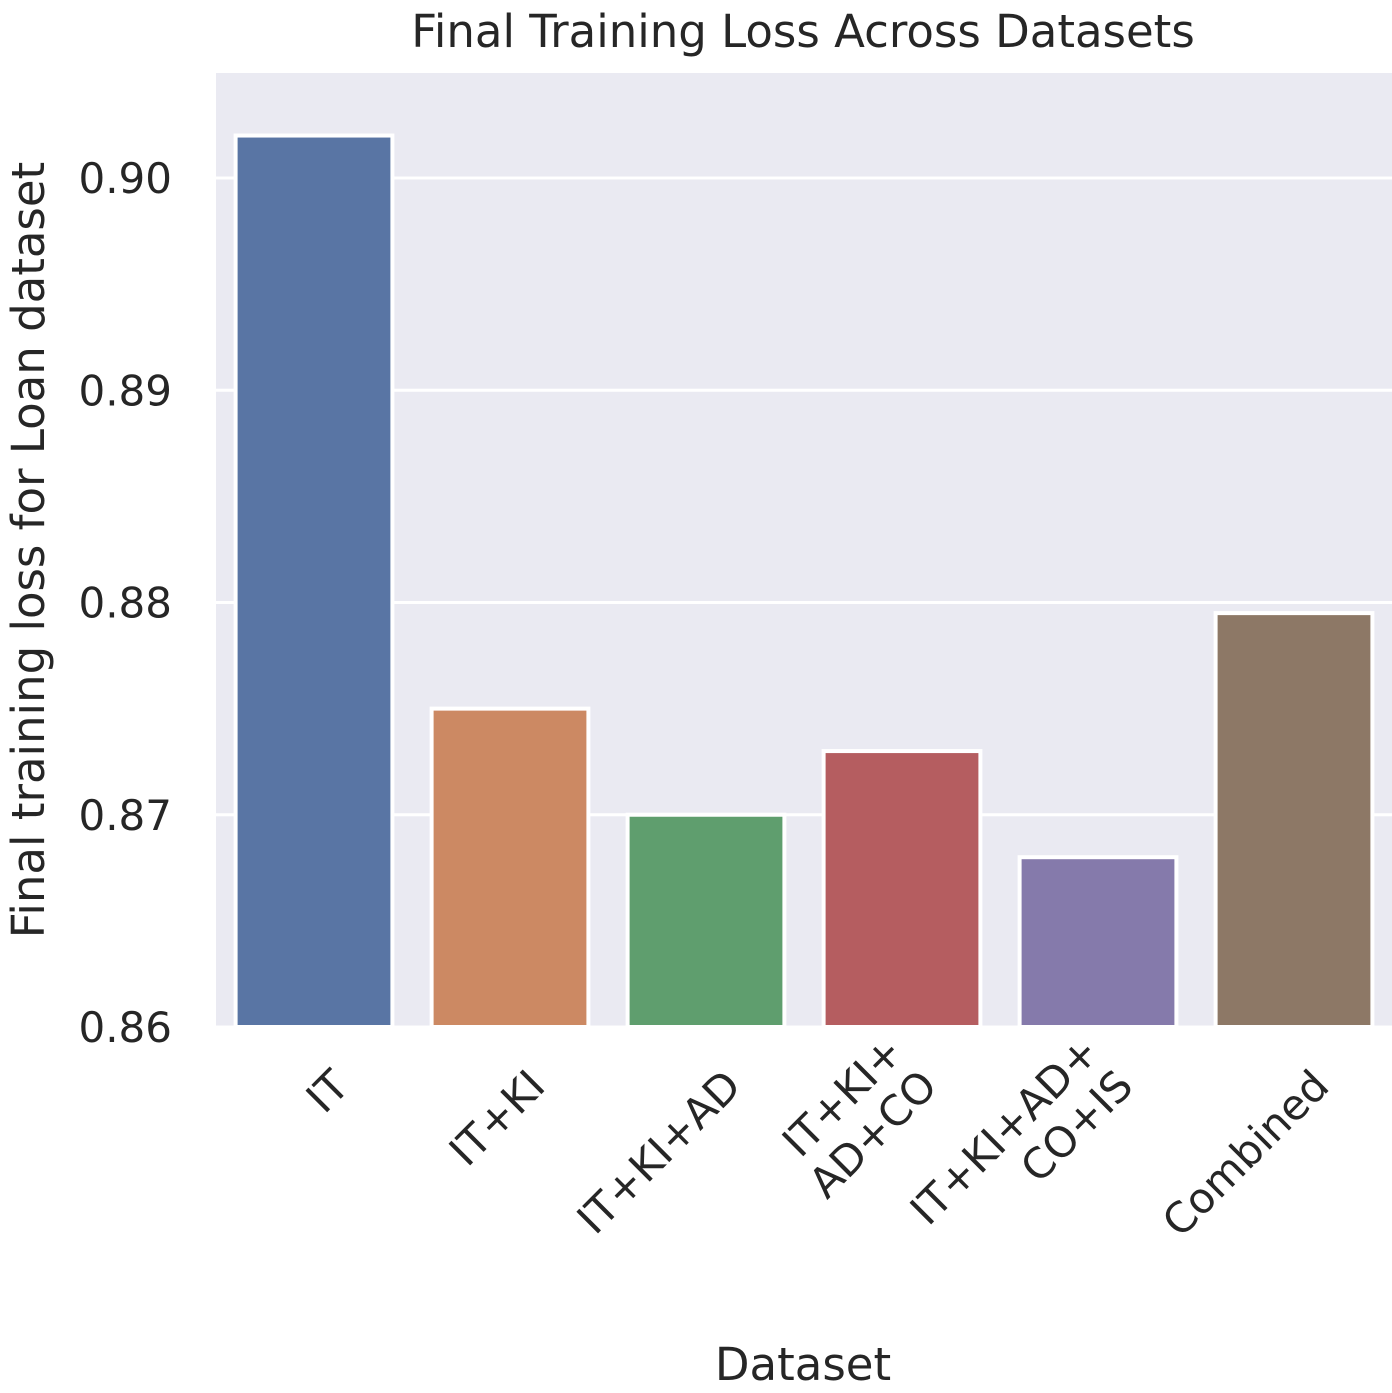 The height and width of the screenshot is (1393, 1392). What do you see at coordinates (125, 1027) in the screenshot?
I see `y-tick-label: 0.86` at bounding box center [125, 1027].